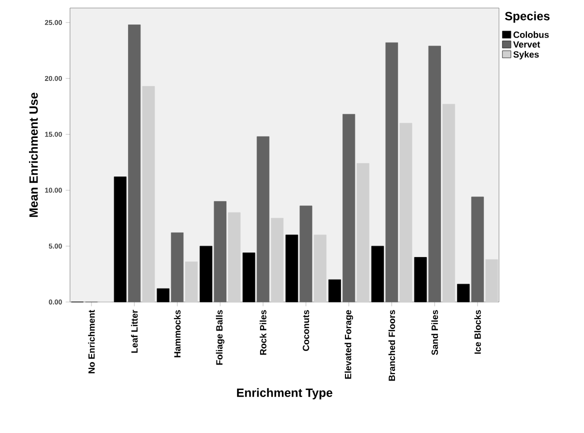 The width and height of the screenshot is (584, 433). Describe the element at coordinates (527, 17) in the screenshot. I see `legend-title: Species` at that location.